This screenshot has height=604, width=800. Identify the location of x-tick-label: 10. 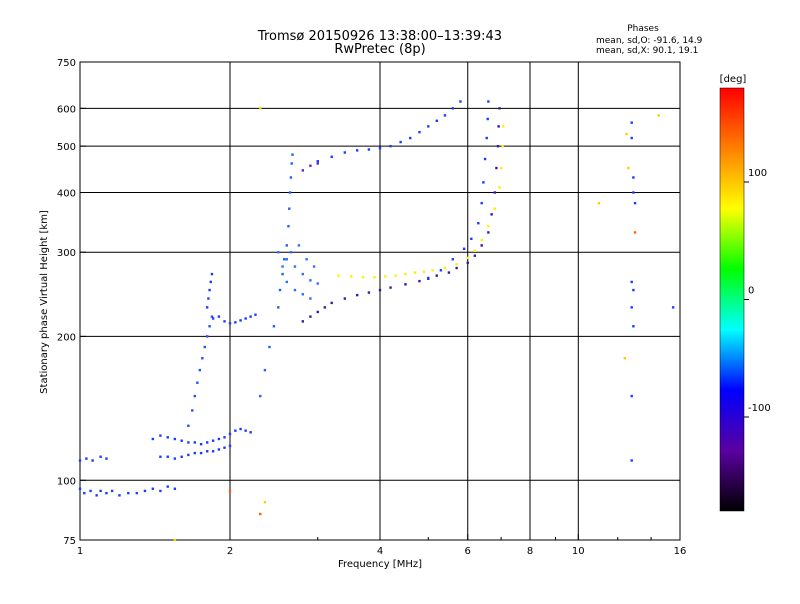
(578, 551).